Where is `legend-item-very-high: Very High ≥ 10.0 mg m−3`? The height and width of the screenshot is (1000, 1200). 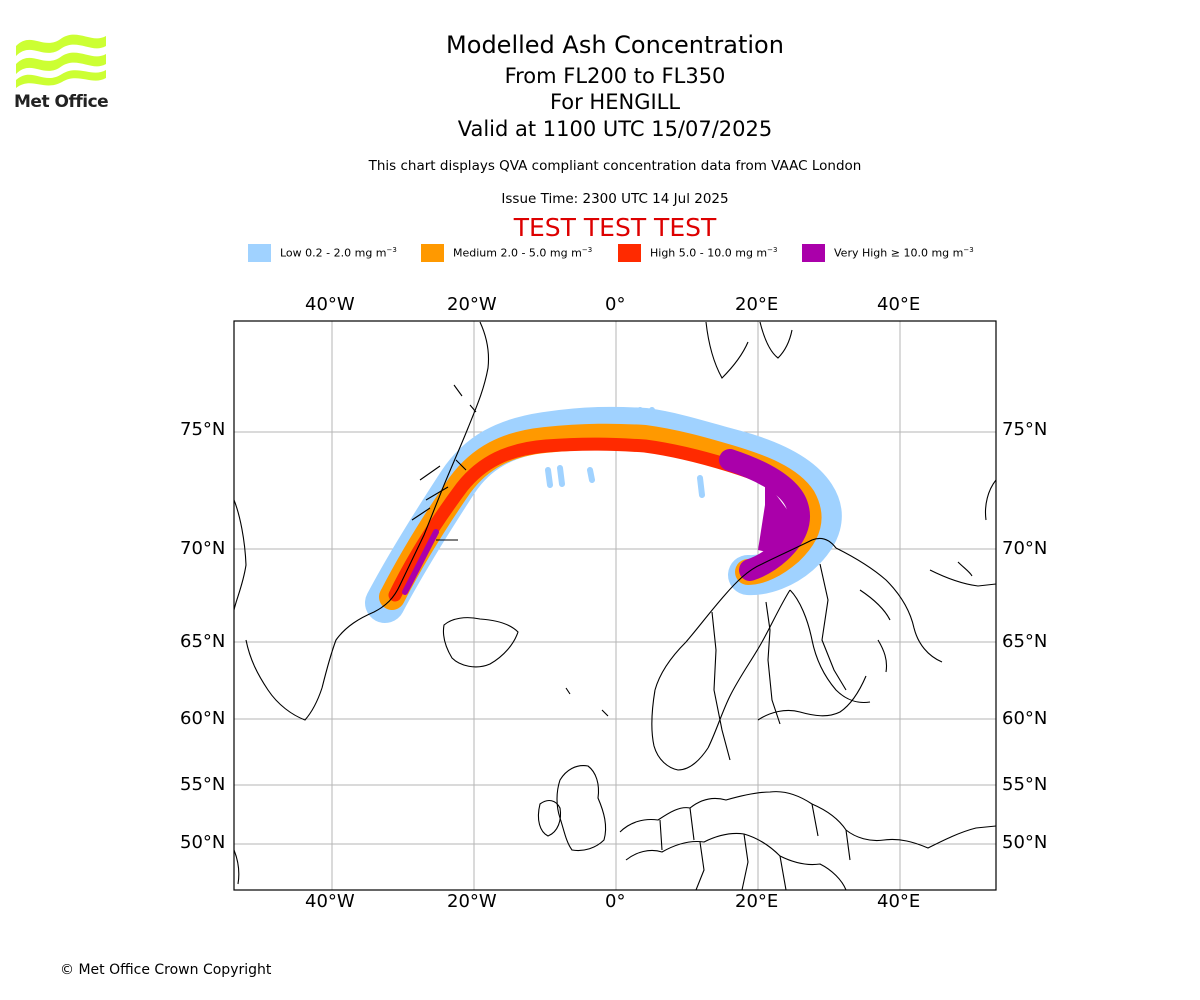
legend-item-very-high: Very High ≥ 10.0 mg m−3 is located at coordinates (888, 253).